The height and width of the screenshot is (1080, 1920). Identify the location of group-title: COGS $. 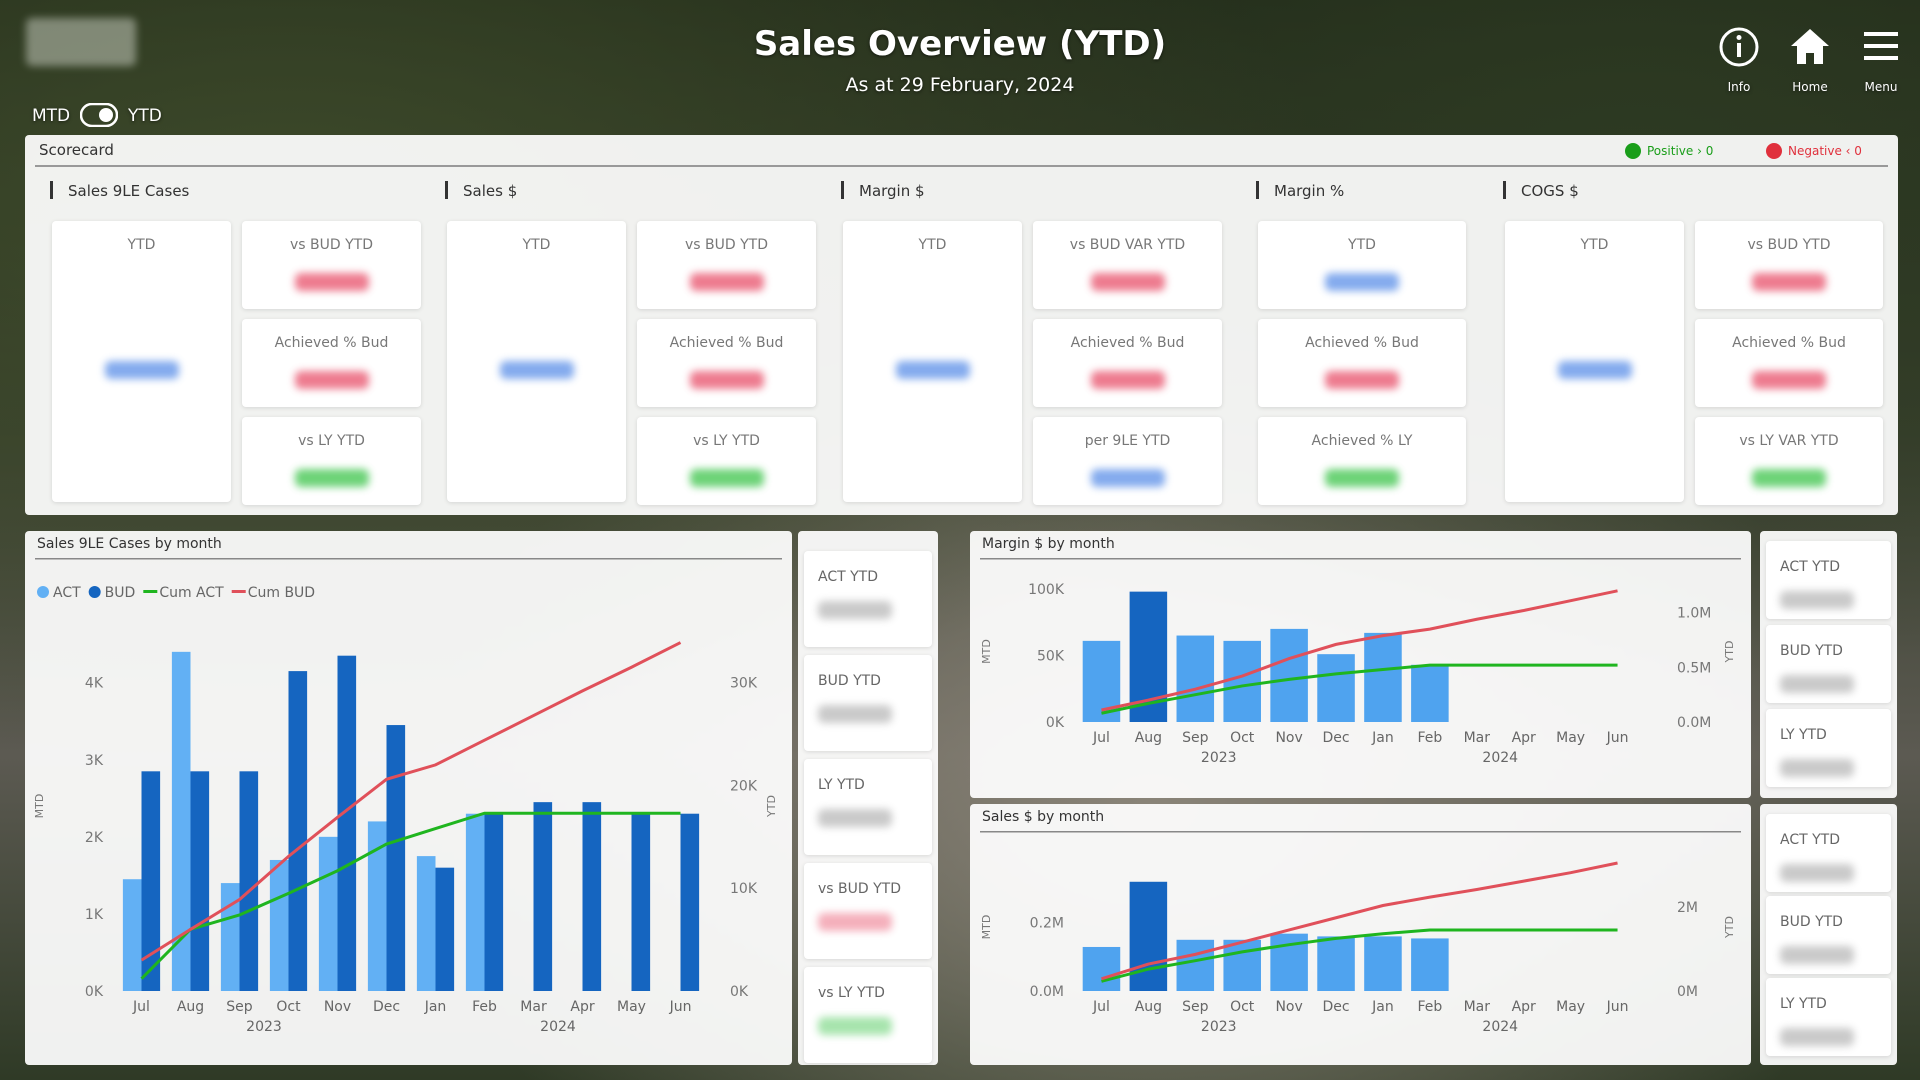
(1550, 191).